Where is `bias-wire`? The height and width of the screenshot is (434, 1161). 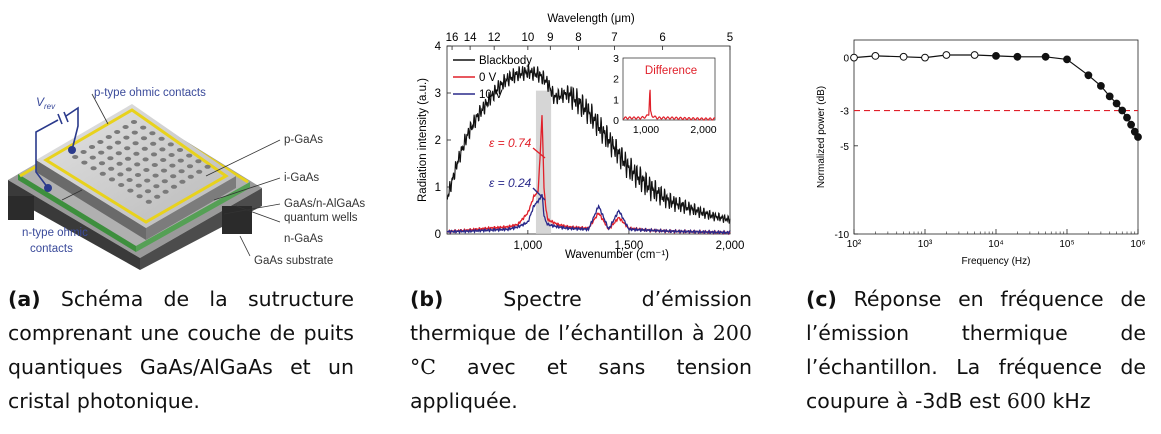
bias-wire is located at coordinates (72, 128).